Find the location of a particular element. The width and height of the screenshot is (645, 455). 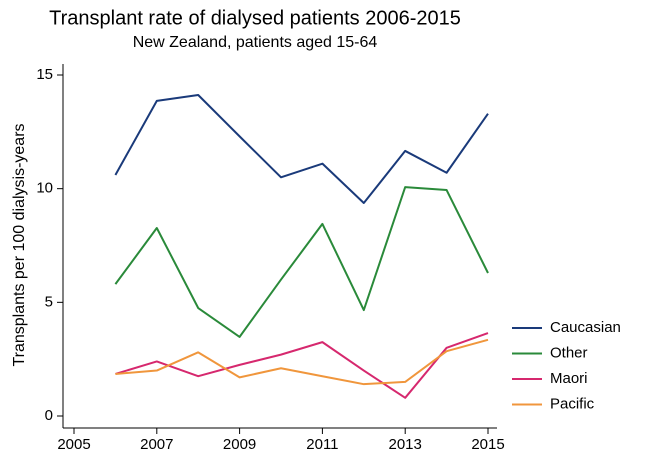

y-tick-label: 5 is located at coordinates (49, 301).